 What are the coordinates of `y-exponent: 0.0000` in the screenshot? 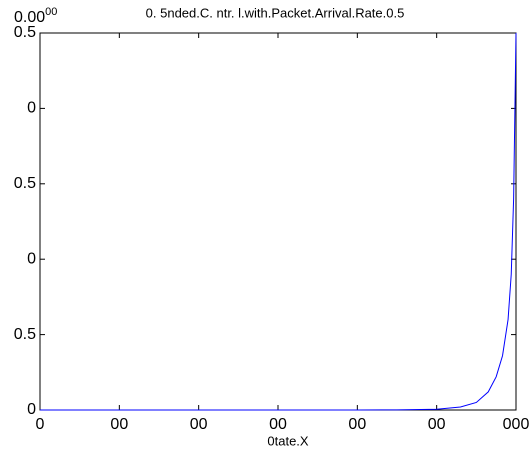 It's located at (35, 16).